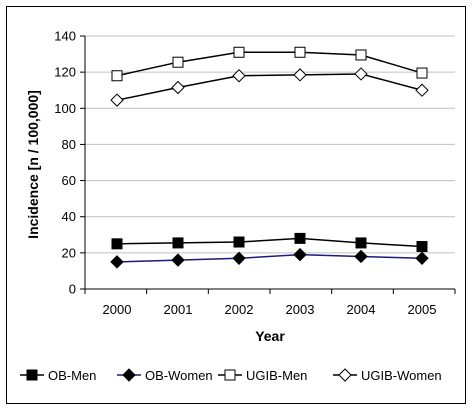 Image resolution: width=474 pixels, height=410 pixels. I want to click on y-tick-label: 40, so click(69, 216).